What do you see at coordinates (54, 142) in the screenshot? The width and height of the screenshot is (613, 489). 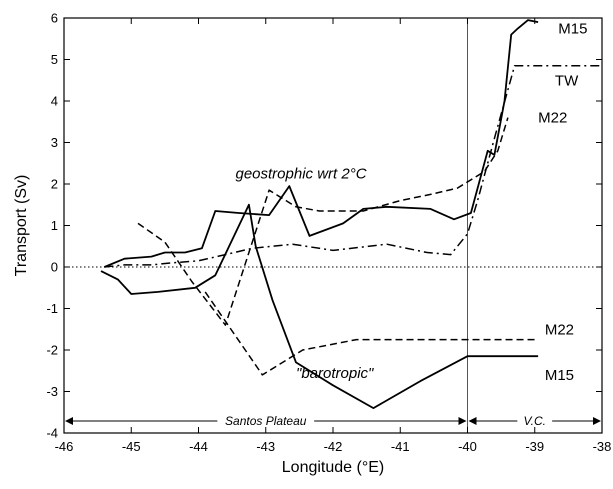 I see `y-tick-label: 3` at bounding box center [54, 142].